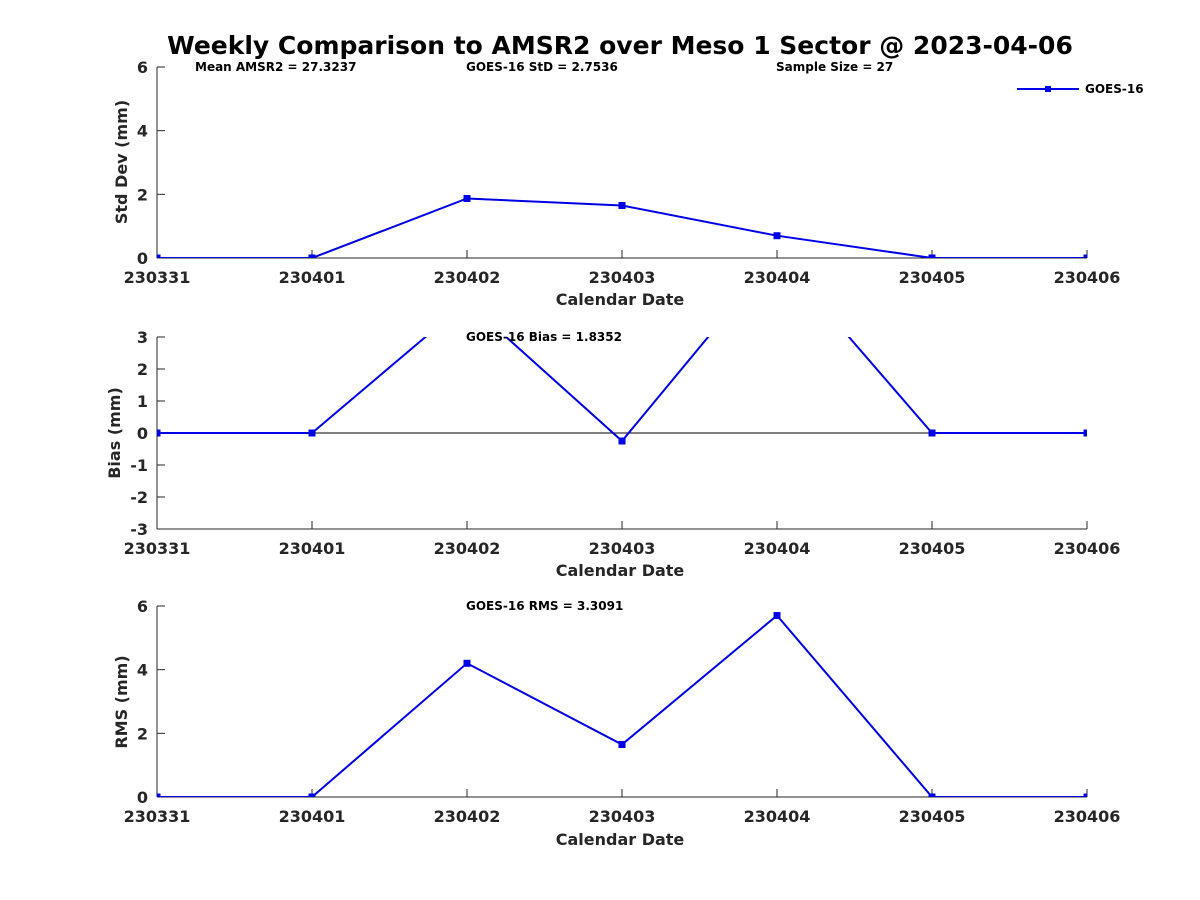 This screenshot has height=900, width=1200. I want to click on rms-y-tick-label: 2, so click(142, 733).